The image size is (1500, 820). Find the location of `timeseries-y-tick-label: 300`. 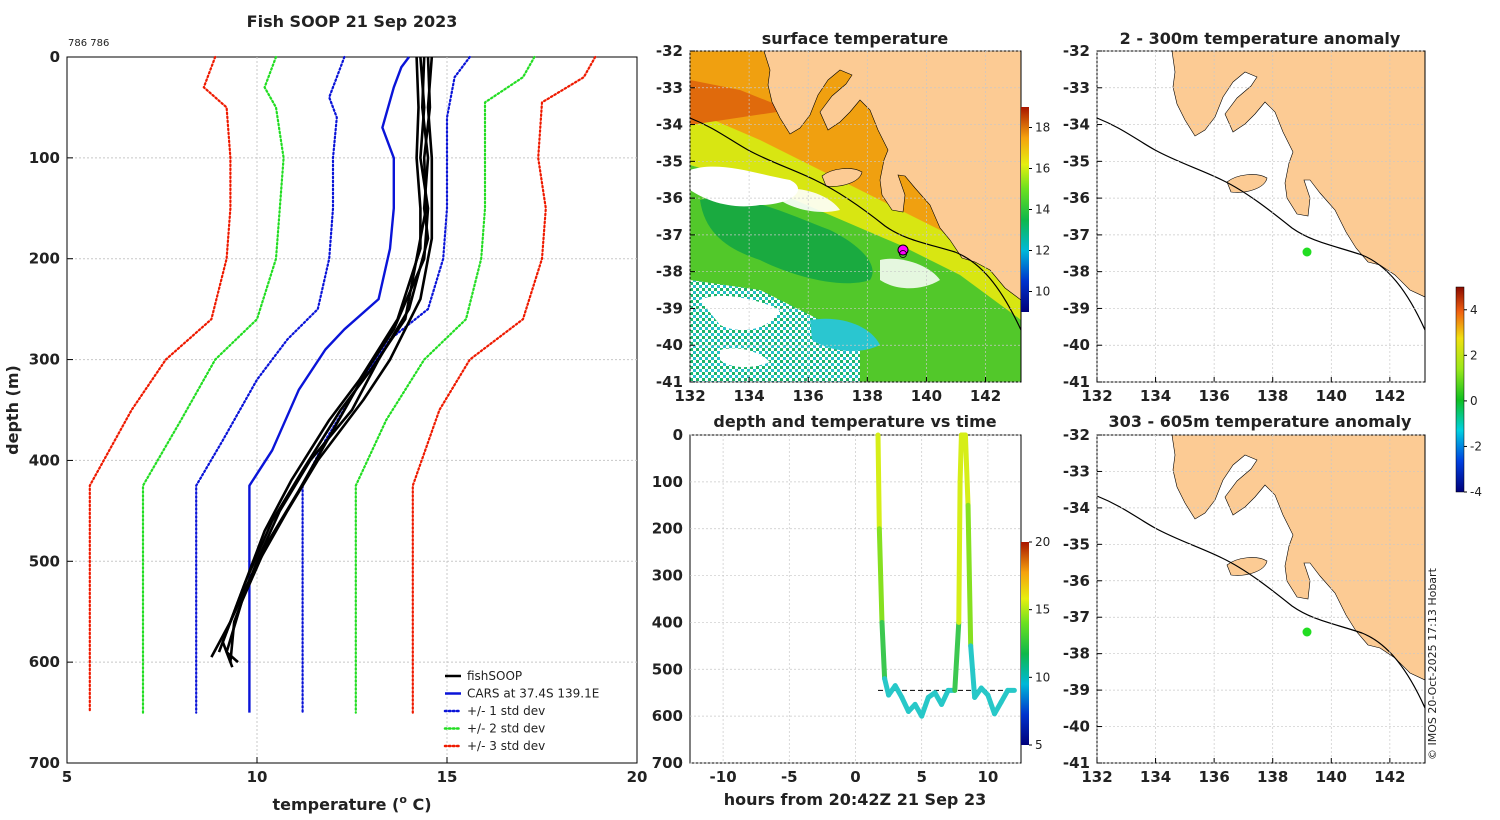

timeseries-y-tick-label: 300 is located at coordinates (667, 576).